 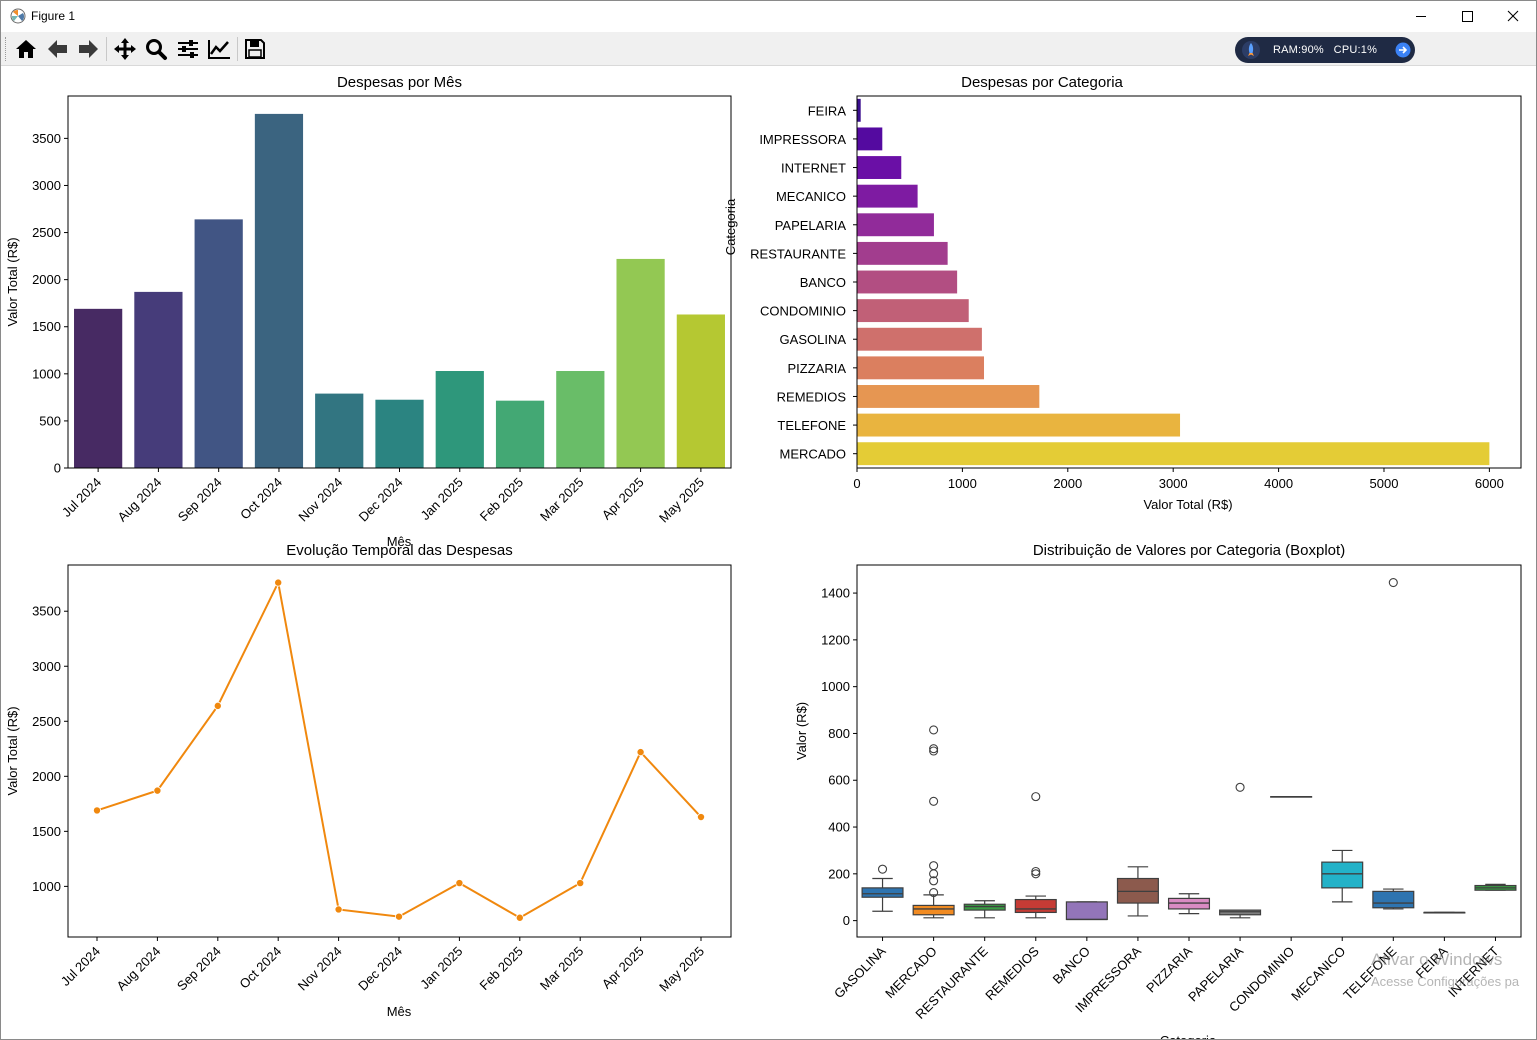 What do you see at coordinates (1278, 483) in the screenshot?
I see `x-tick-label: 4000` at bounding box center [1278, 483].